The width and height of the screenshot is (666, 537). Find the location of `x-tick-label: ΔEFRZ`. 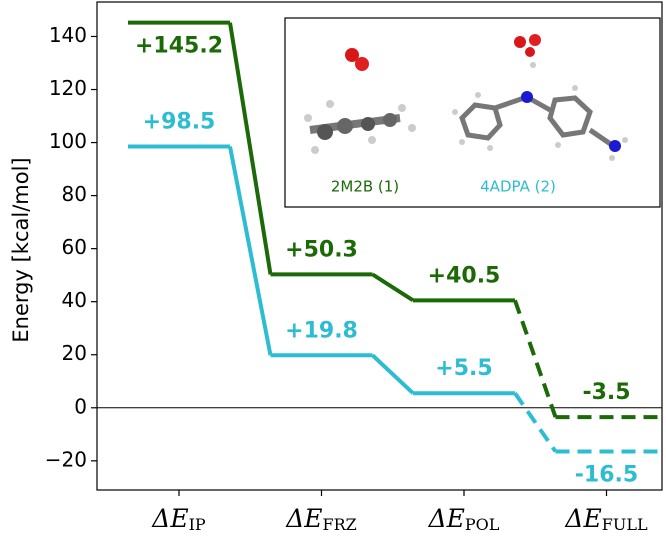

x-tick-label: ΔEFRZ is located at coordinates (321, 519).